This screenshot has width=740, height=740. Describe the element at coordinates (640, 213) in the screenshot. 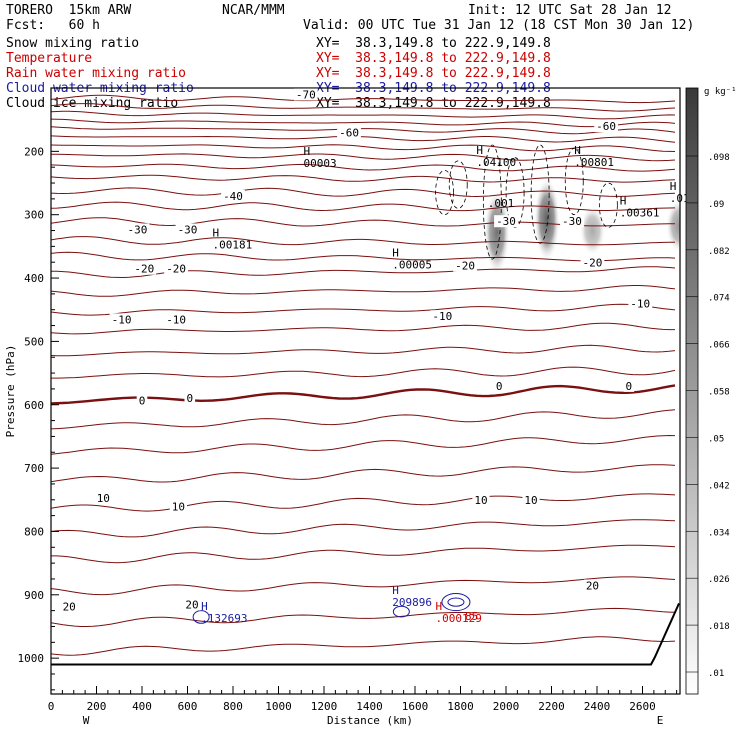

I see `max-value-label: .00361` at that location.